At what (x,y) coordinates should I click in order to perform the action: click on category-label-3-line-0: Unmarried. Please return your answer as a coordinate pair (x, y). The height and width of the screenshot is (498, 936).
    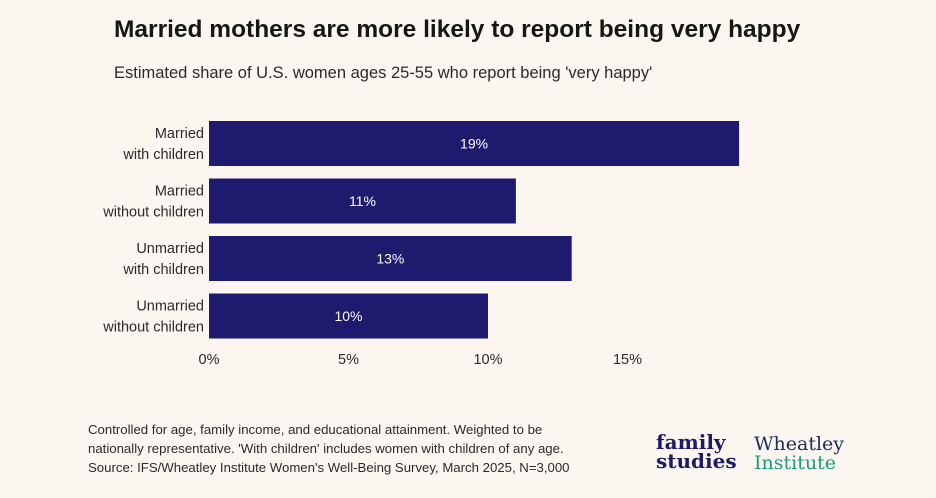
    Looking at the image, I should click on (170, 307).